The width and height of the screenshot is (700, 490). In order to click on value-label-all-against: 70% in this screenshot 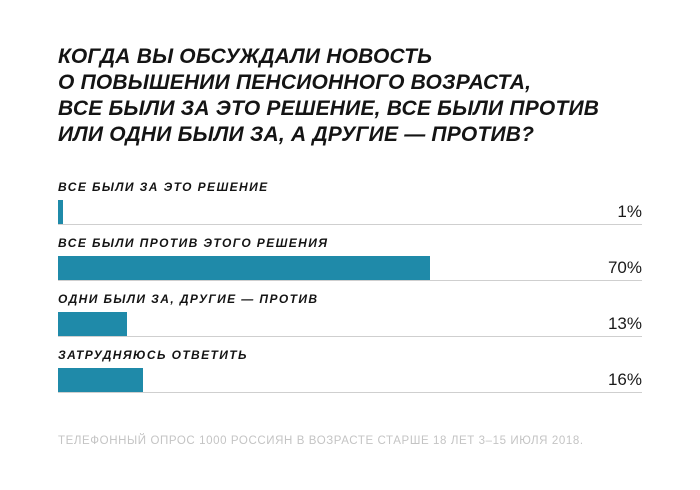, I will do `click(624, 267)`.